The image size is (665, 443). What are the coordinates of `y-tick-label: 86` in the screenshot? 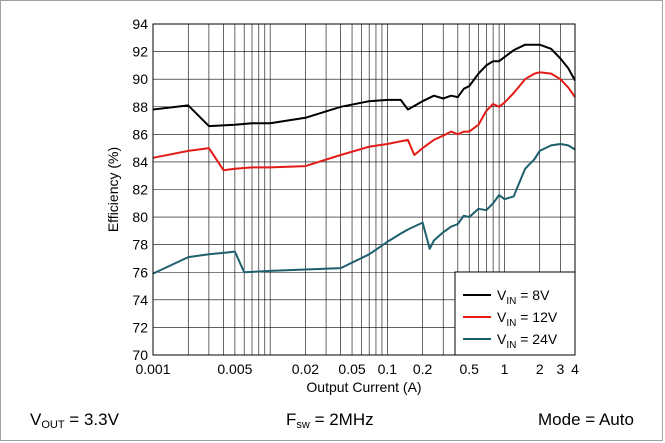 It's located at (140, 134).